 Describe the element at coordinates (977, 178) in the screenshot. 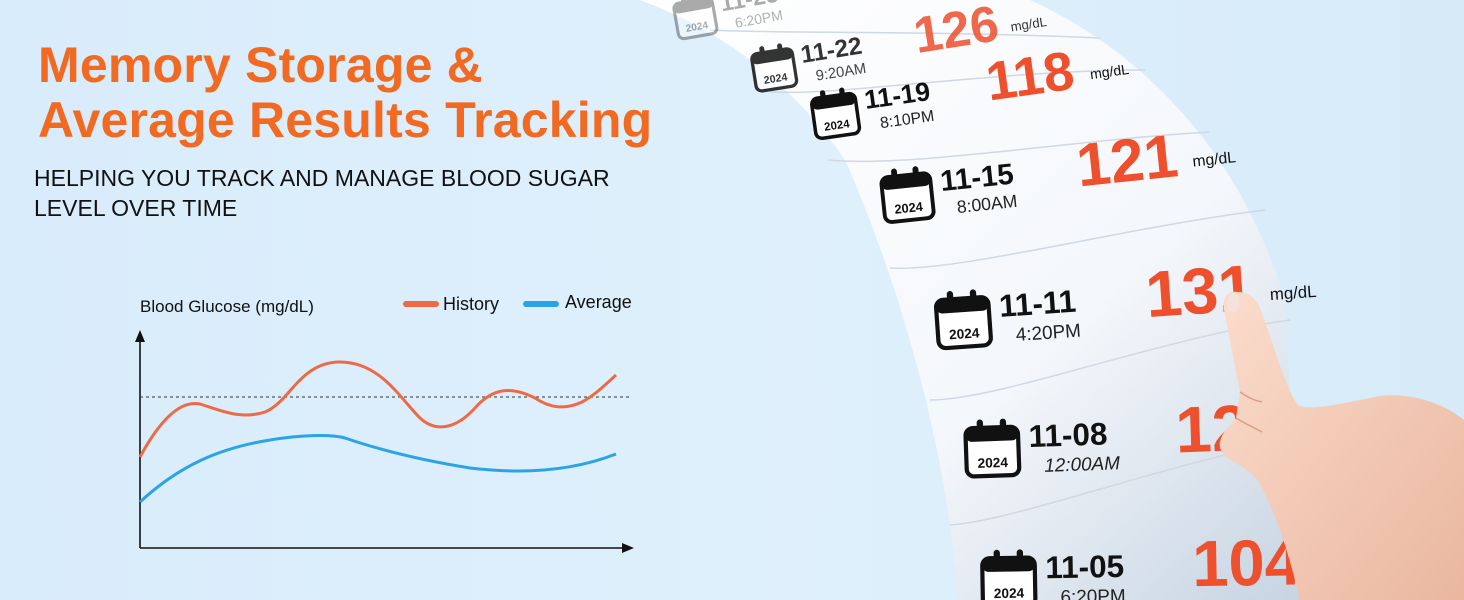

I see `reading-date: 11-15` at that location.